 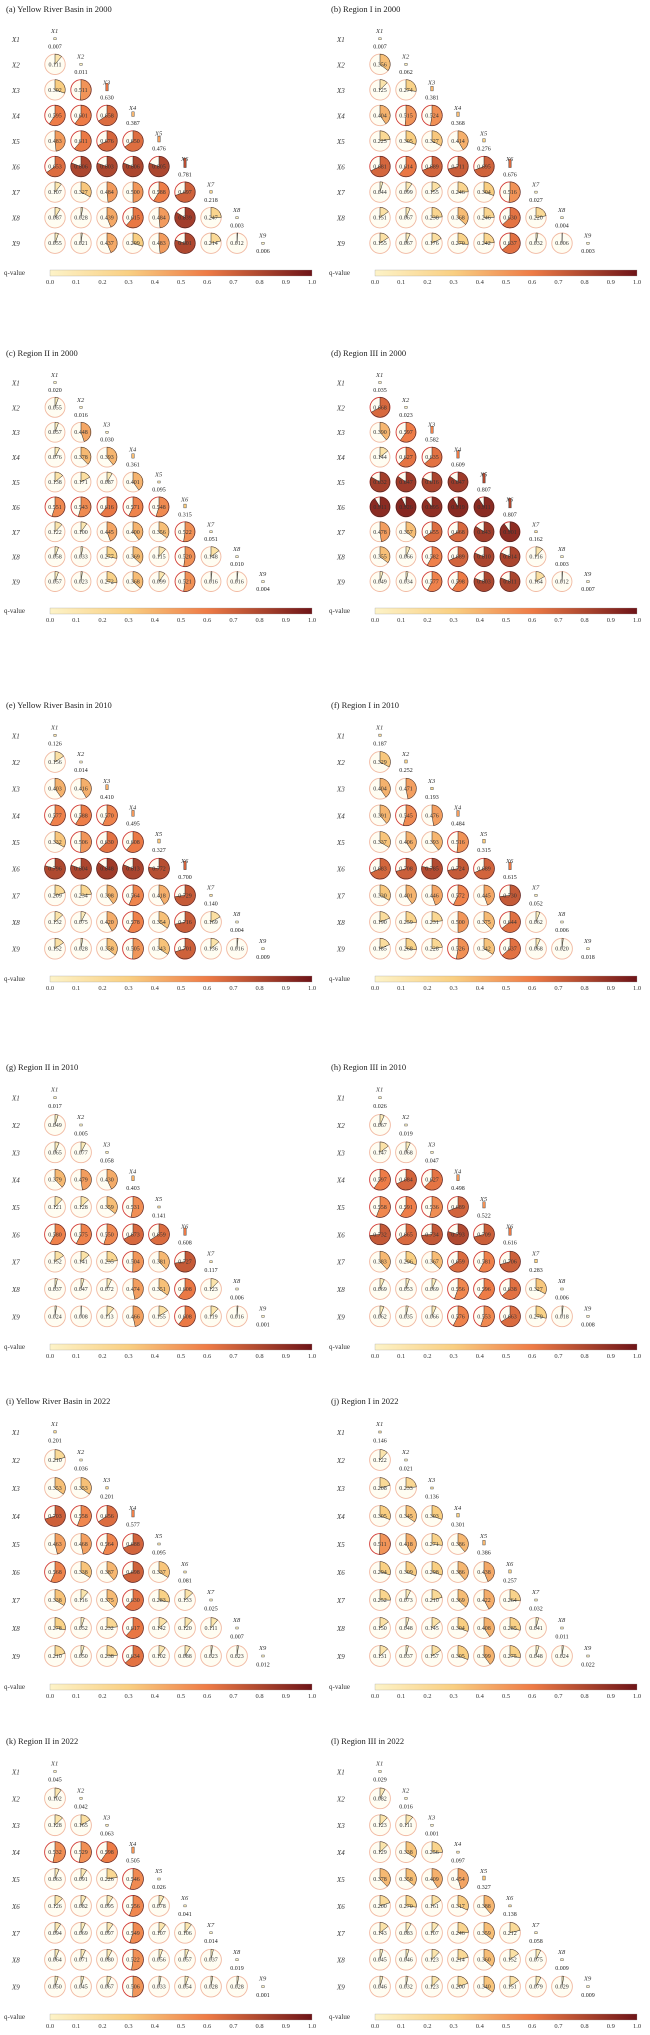 I want to click on cell-value: 0.698, so click(x=133, y=1573).